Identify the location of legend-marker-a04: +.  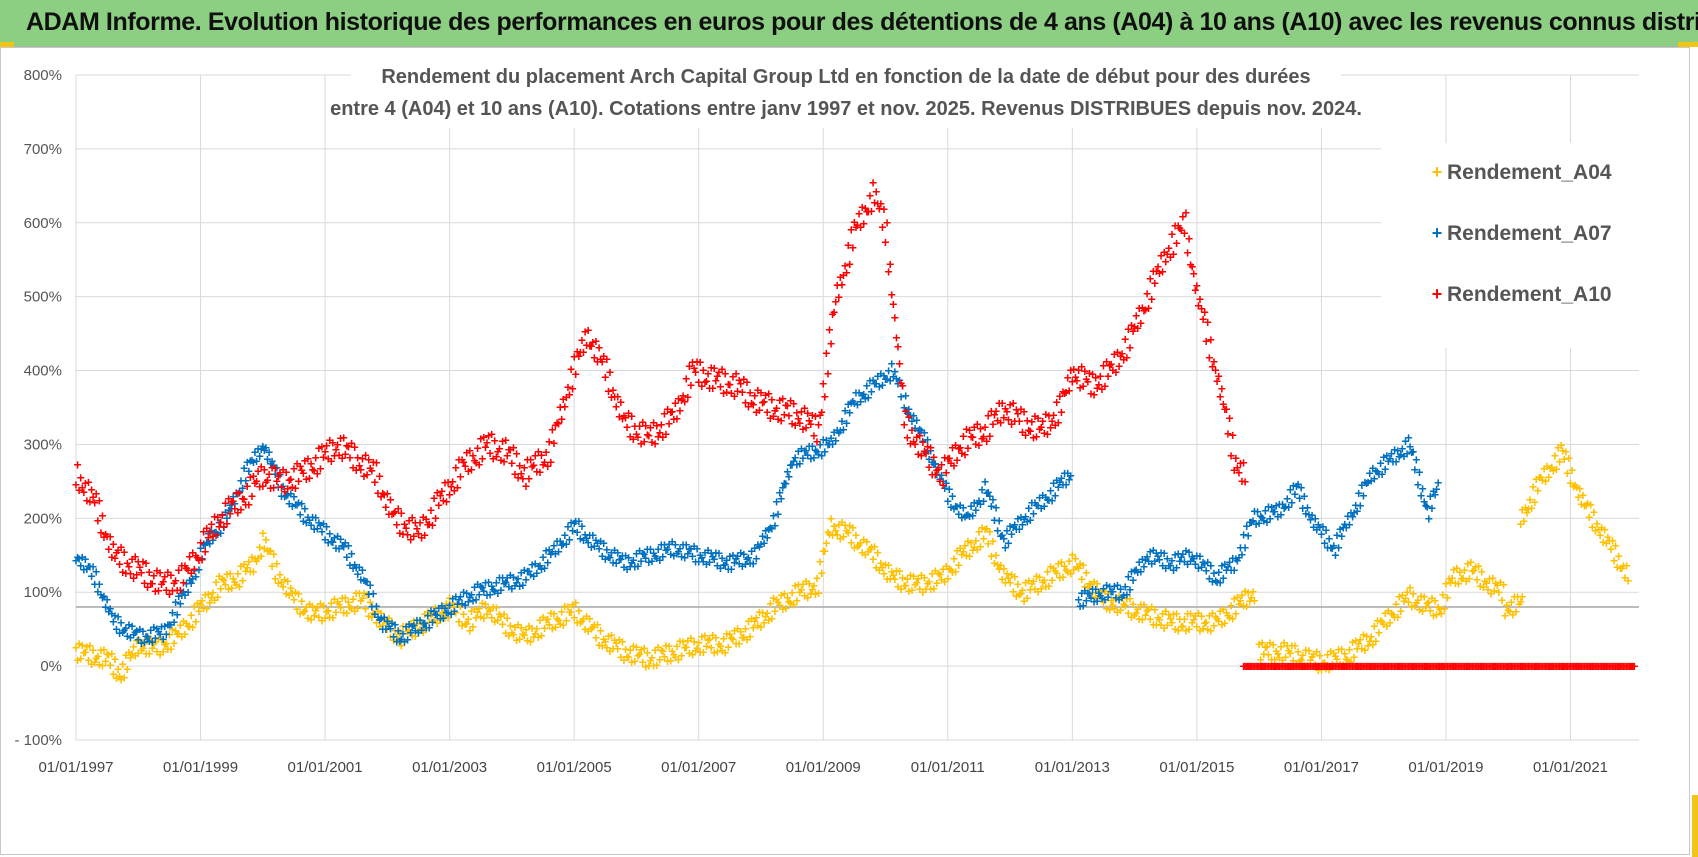
(1437, 172).